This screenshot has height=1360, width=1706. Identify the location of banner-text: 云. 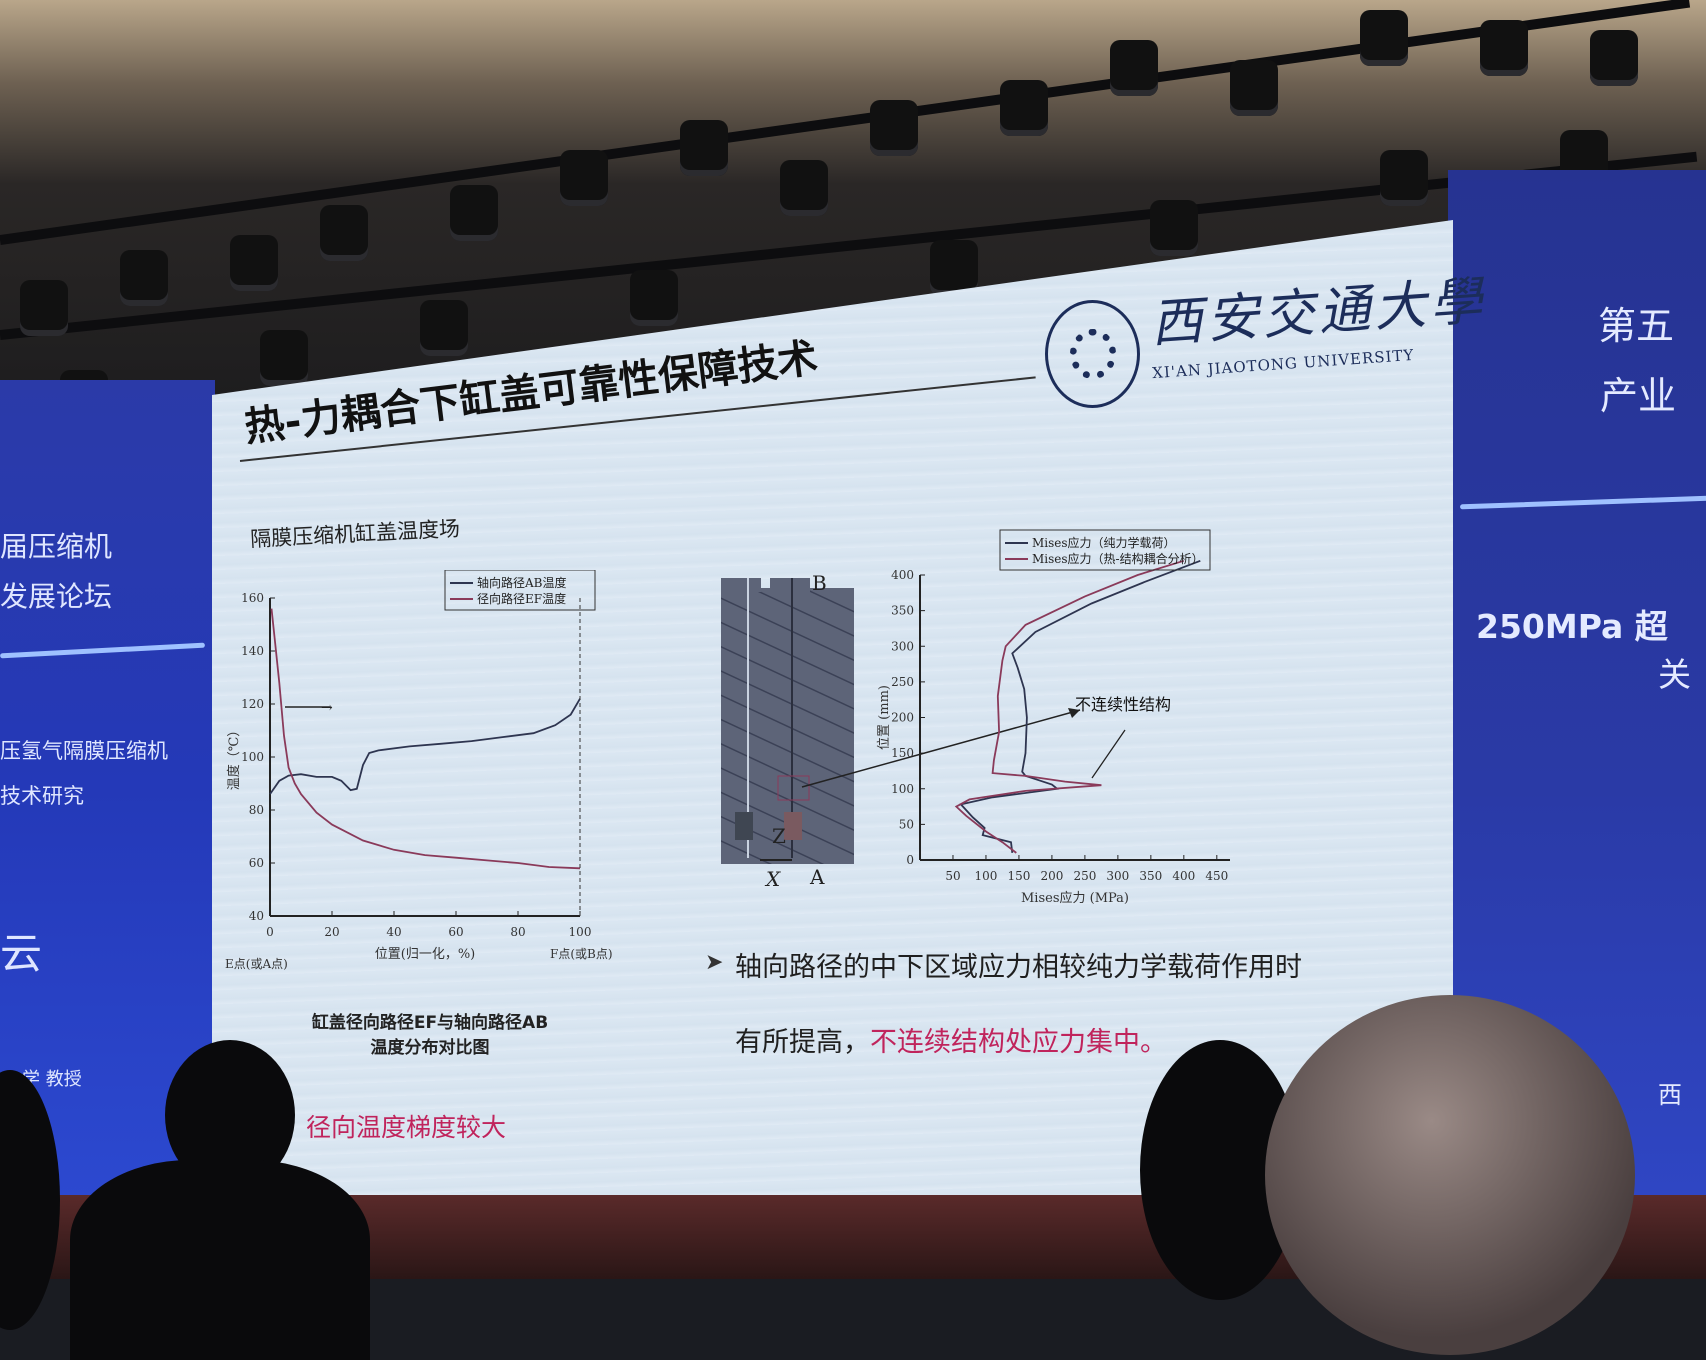
(21, 953).